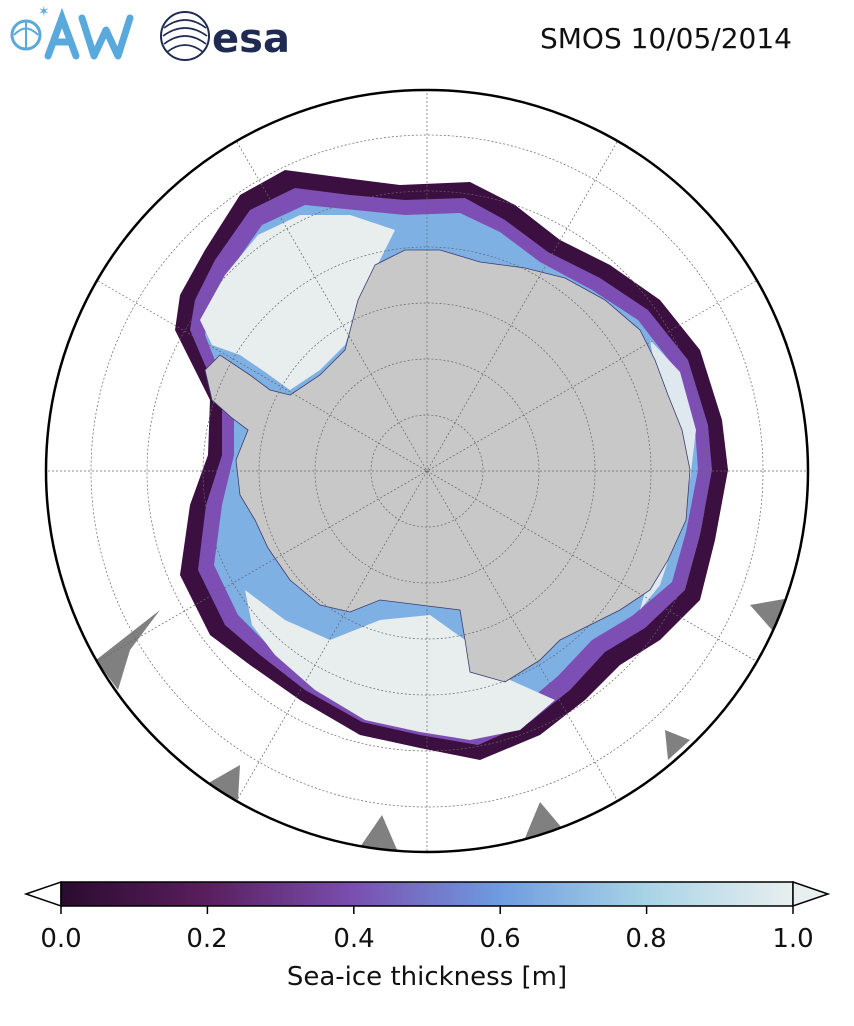 The width and height of the screenshot is (854, 1026). Describe the element at coordinates (665, 38) in the screenshot. I see `map-title: SMOS 10/05/2014` at that location.